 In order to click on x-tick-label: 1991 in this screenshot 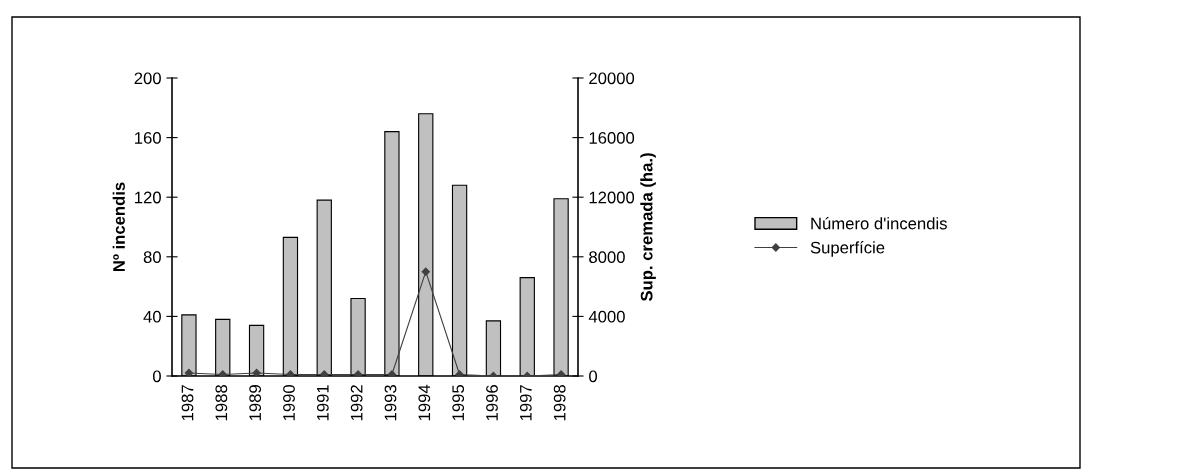, I will do `click(322, 403)`.